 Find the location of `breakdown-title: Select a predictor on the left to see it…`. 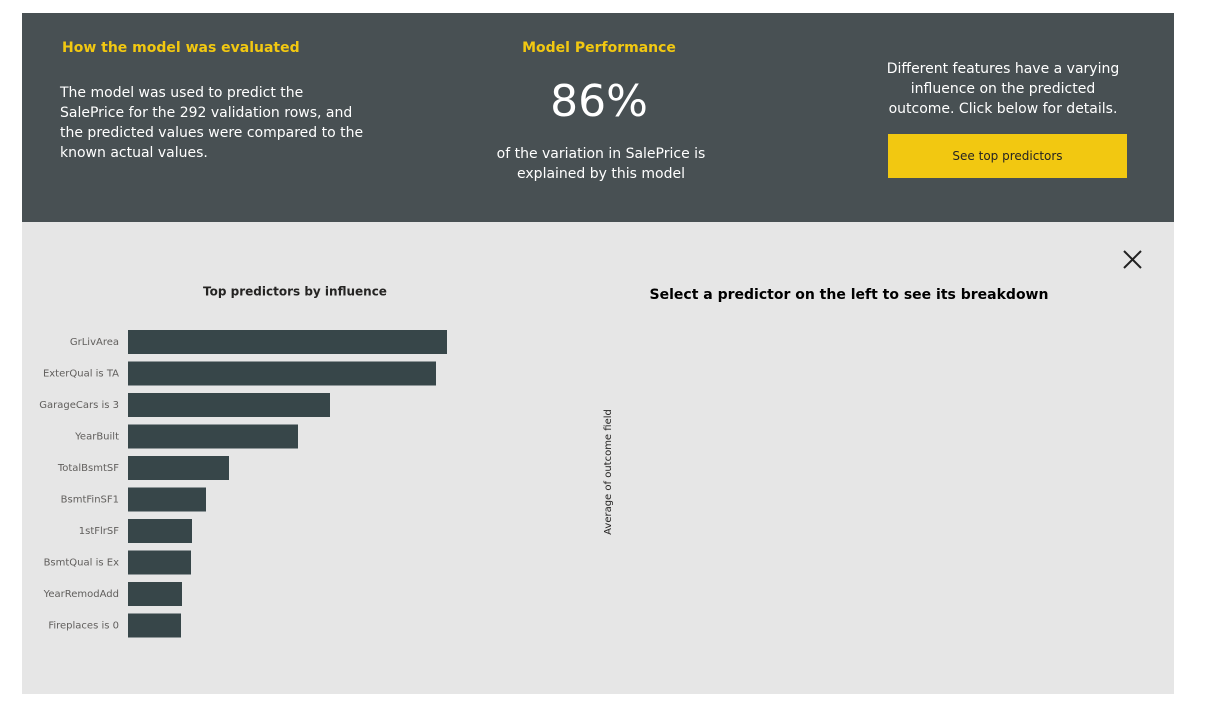

breakdown-title: Select a predictor on the left to see it… is located at coordinates (849, 295).